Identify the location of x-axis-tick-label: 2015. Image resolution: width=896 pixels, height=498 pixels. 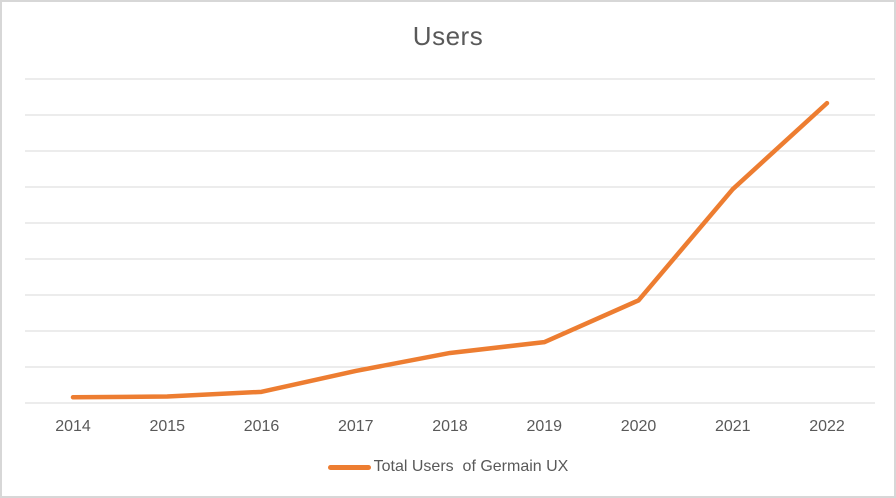
(167, 426).